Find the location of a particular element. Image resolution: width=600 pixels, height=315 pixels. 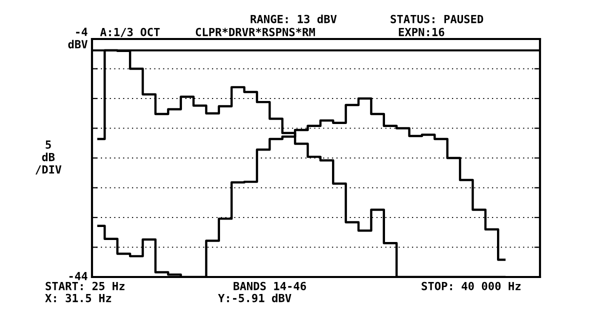

text: START: 25 Hz is located at coordinates (85, 286).